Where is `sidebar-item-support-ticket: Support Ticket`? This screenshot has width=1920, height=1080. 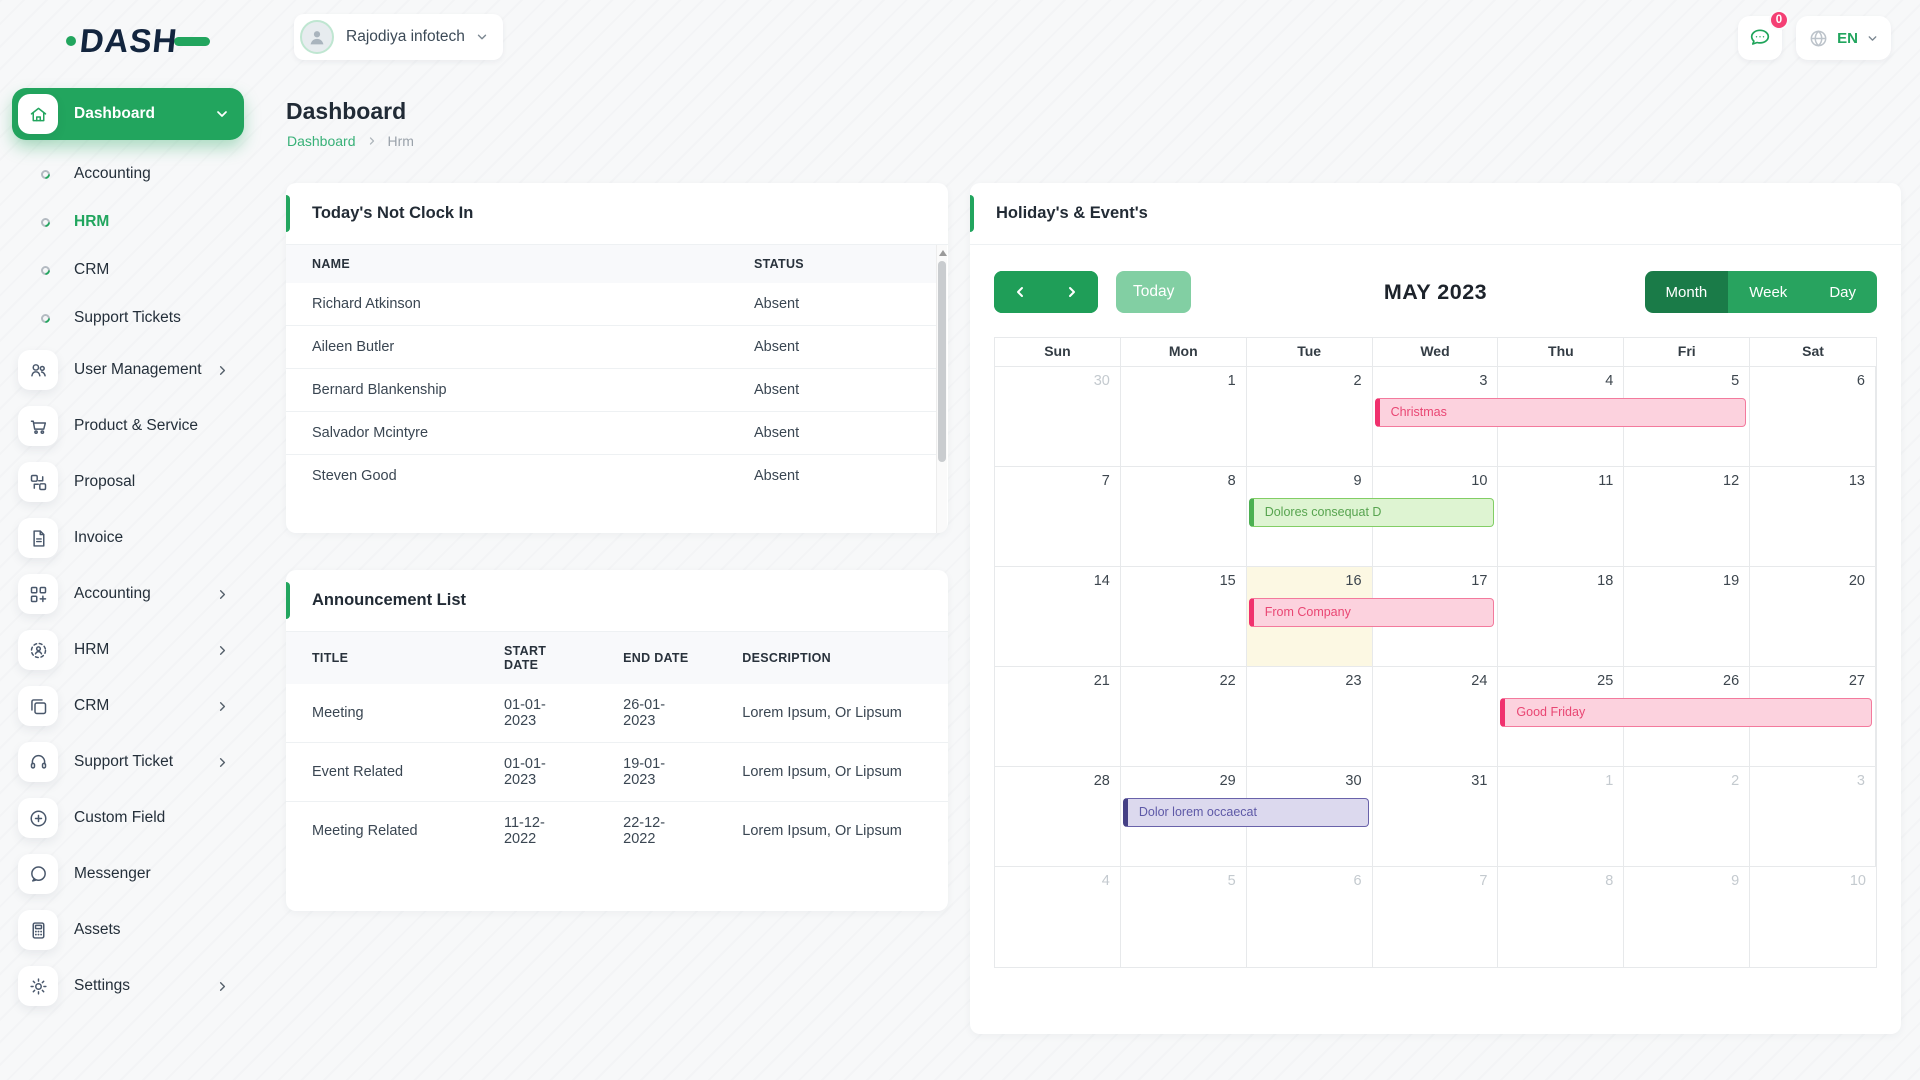
sidebar-item-support-ticket: Support Ticket is located at coordinates (128, 762).